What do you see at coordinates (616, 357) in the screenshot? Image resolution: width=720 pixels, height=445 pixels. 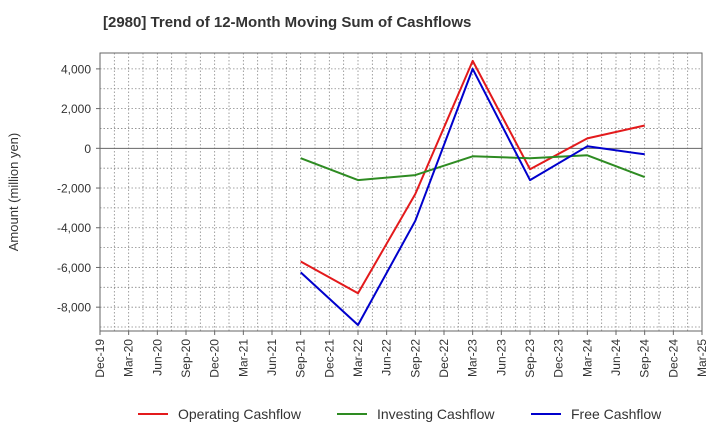 I see `x-tick-label: Jun-24` at bounding box center [616, 357].